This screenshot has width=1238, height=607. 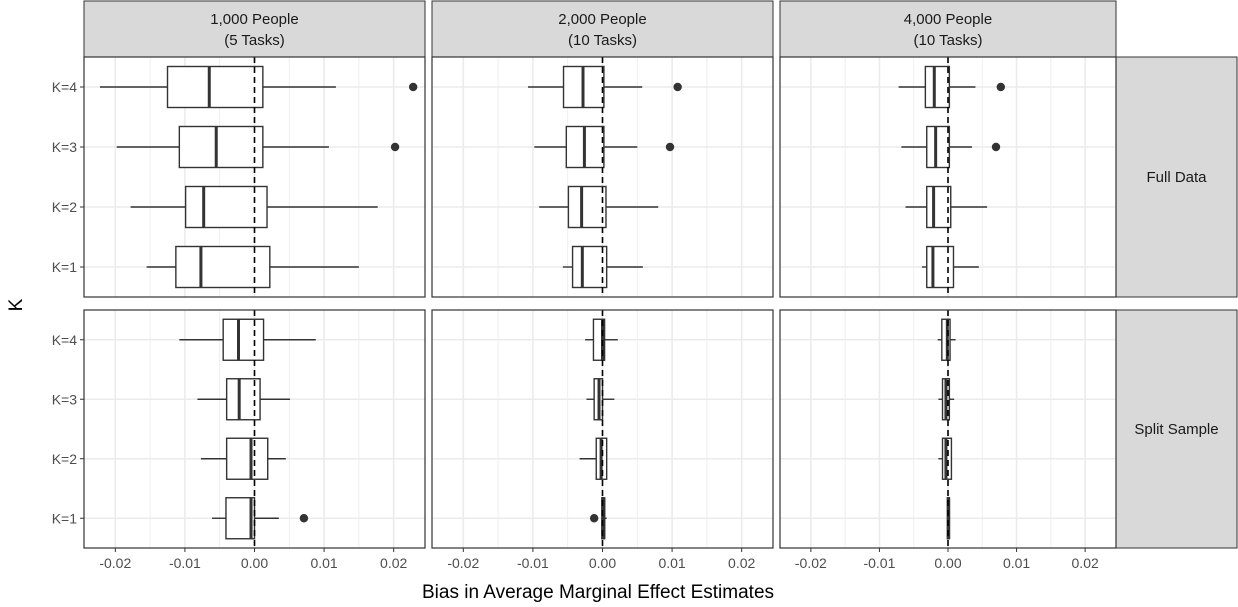 I want to click on row-strip-label: Full Data, so click(x=1176, y=177).